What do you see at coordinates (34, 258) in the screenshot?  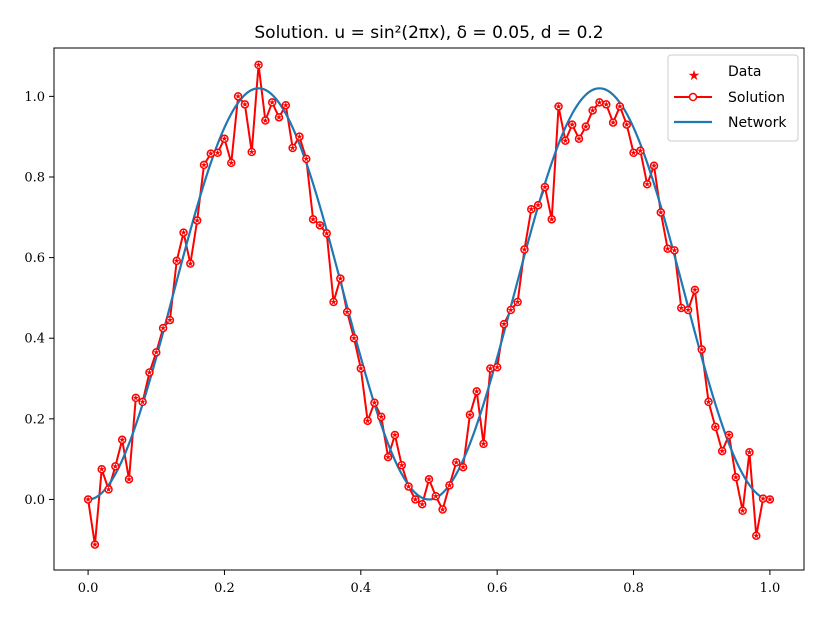 I see `y-tick-label: 0.6` at bounding box center [34, 258].